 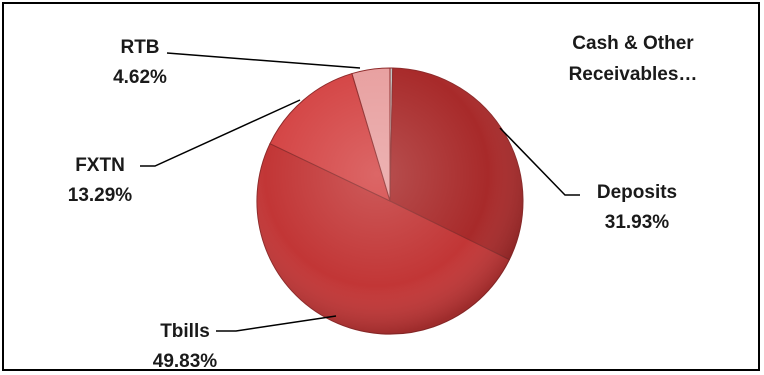 I want to click on label-tbills-pct: 49.83%, so click(x=185, y=361).